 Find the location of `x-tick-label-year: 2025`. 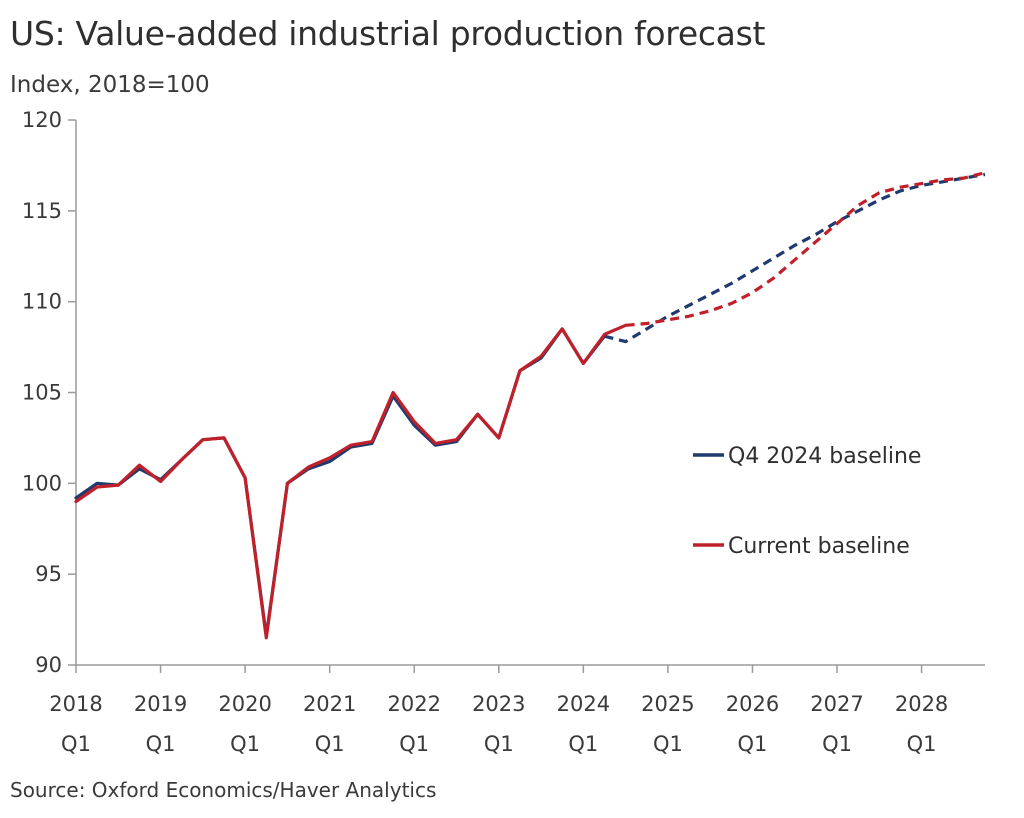

x-tick-label-year: 2025 is located at coordinates (667, 704).